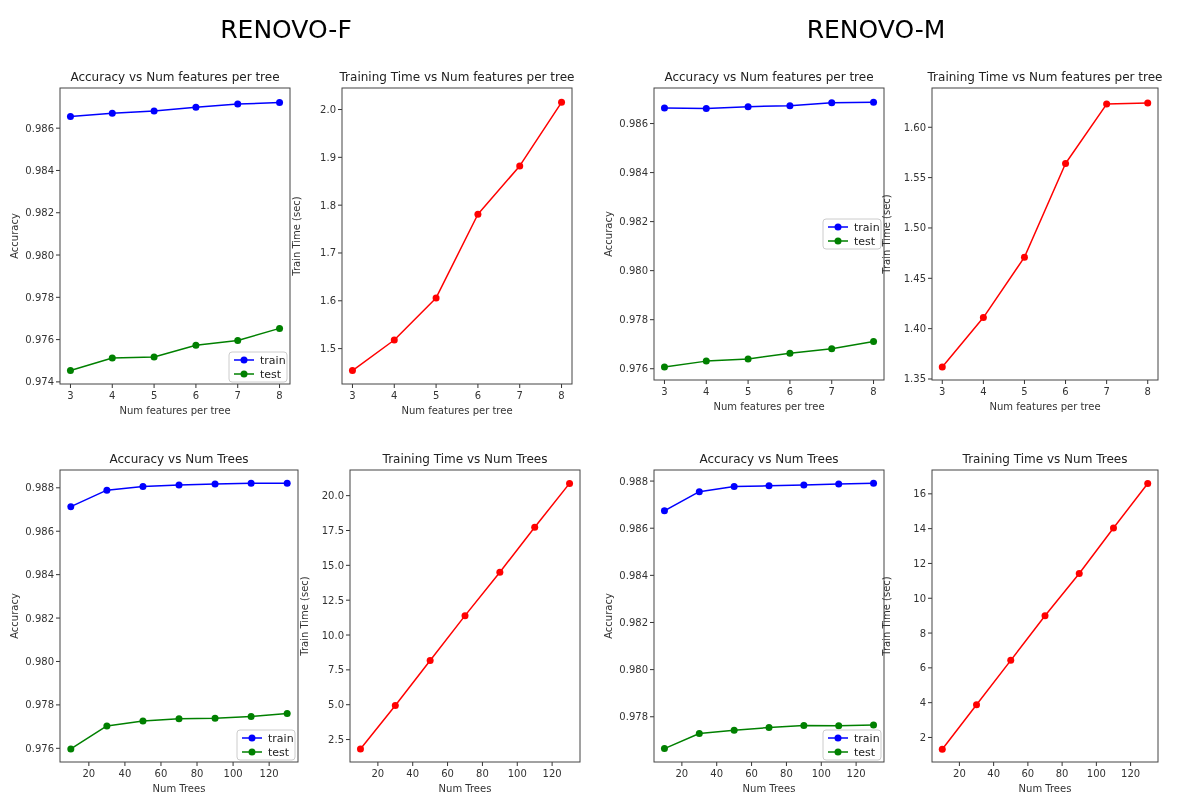  Describe the element at coordinates (886, 616) in the screenshot. I see `y-axis-title: Train Time (sec)` at that location.